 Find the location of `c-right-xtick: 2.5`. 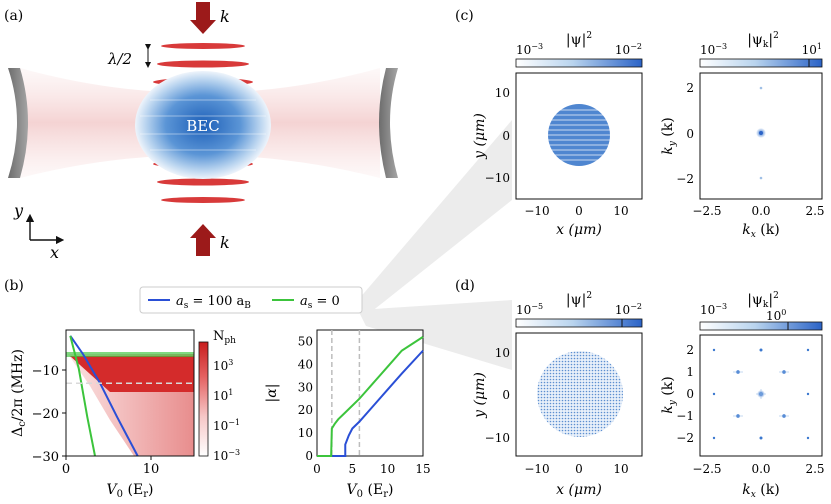

c-right-xtick: 2.5 is located at coordinates (814, 211).